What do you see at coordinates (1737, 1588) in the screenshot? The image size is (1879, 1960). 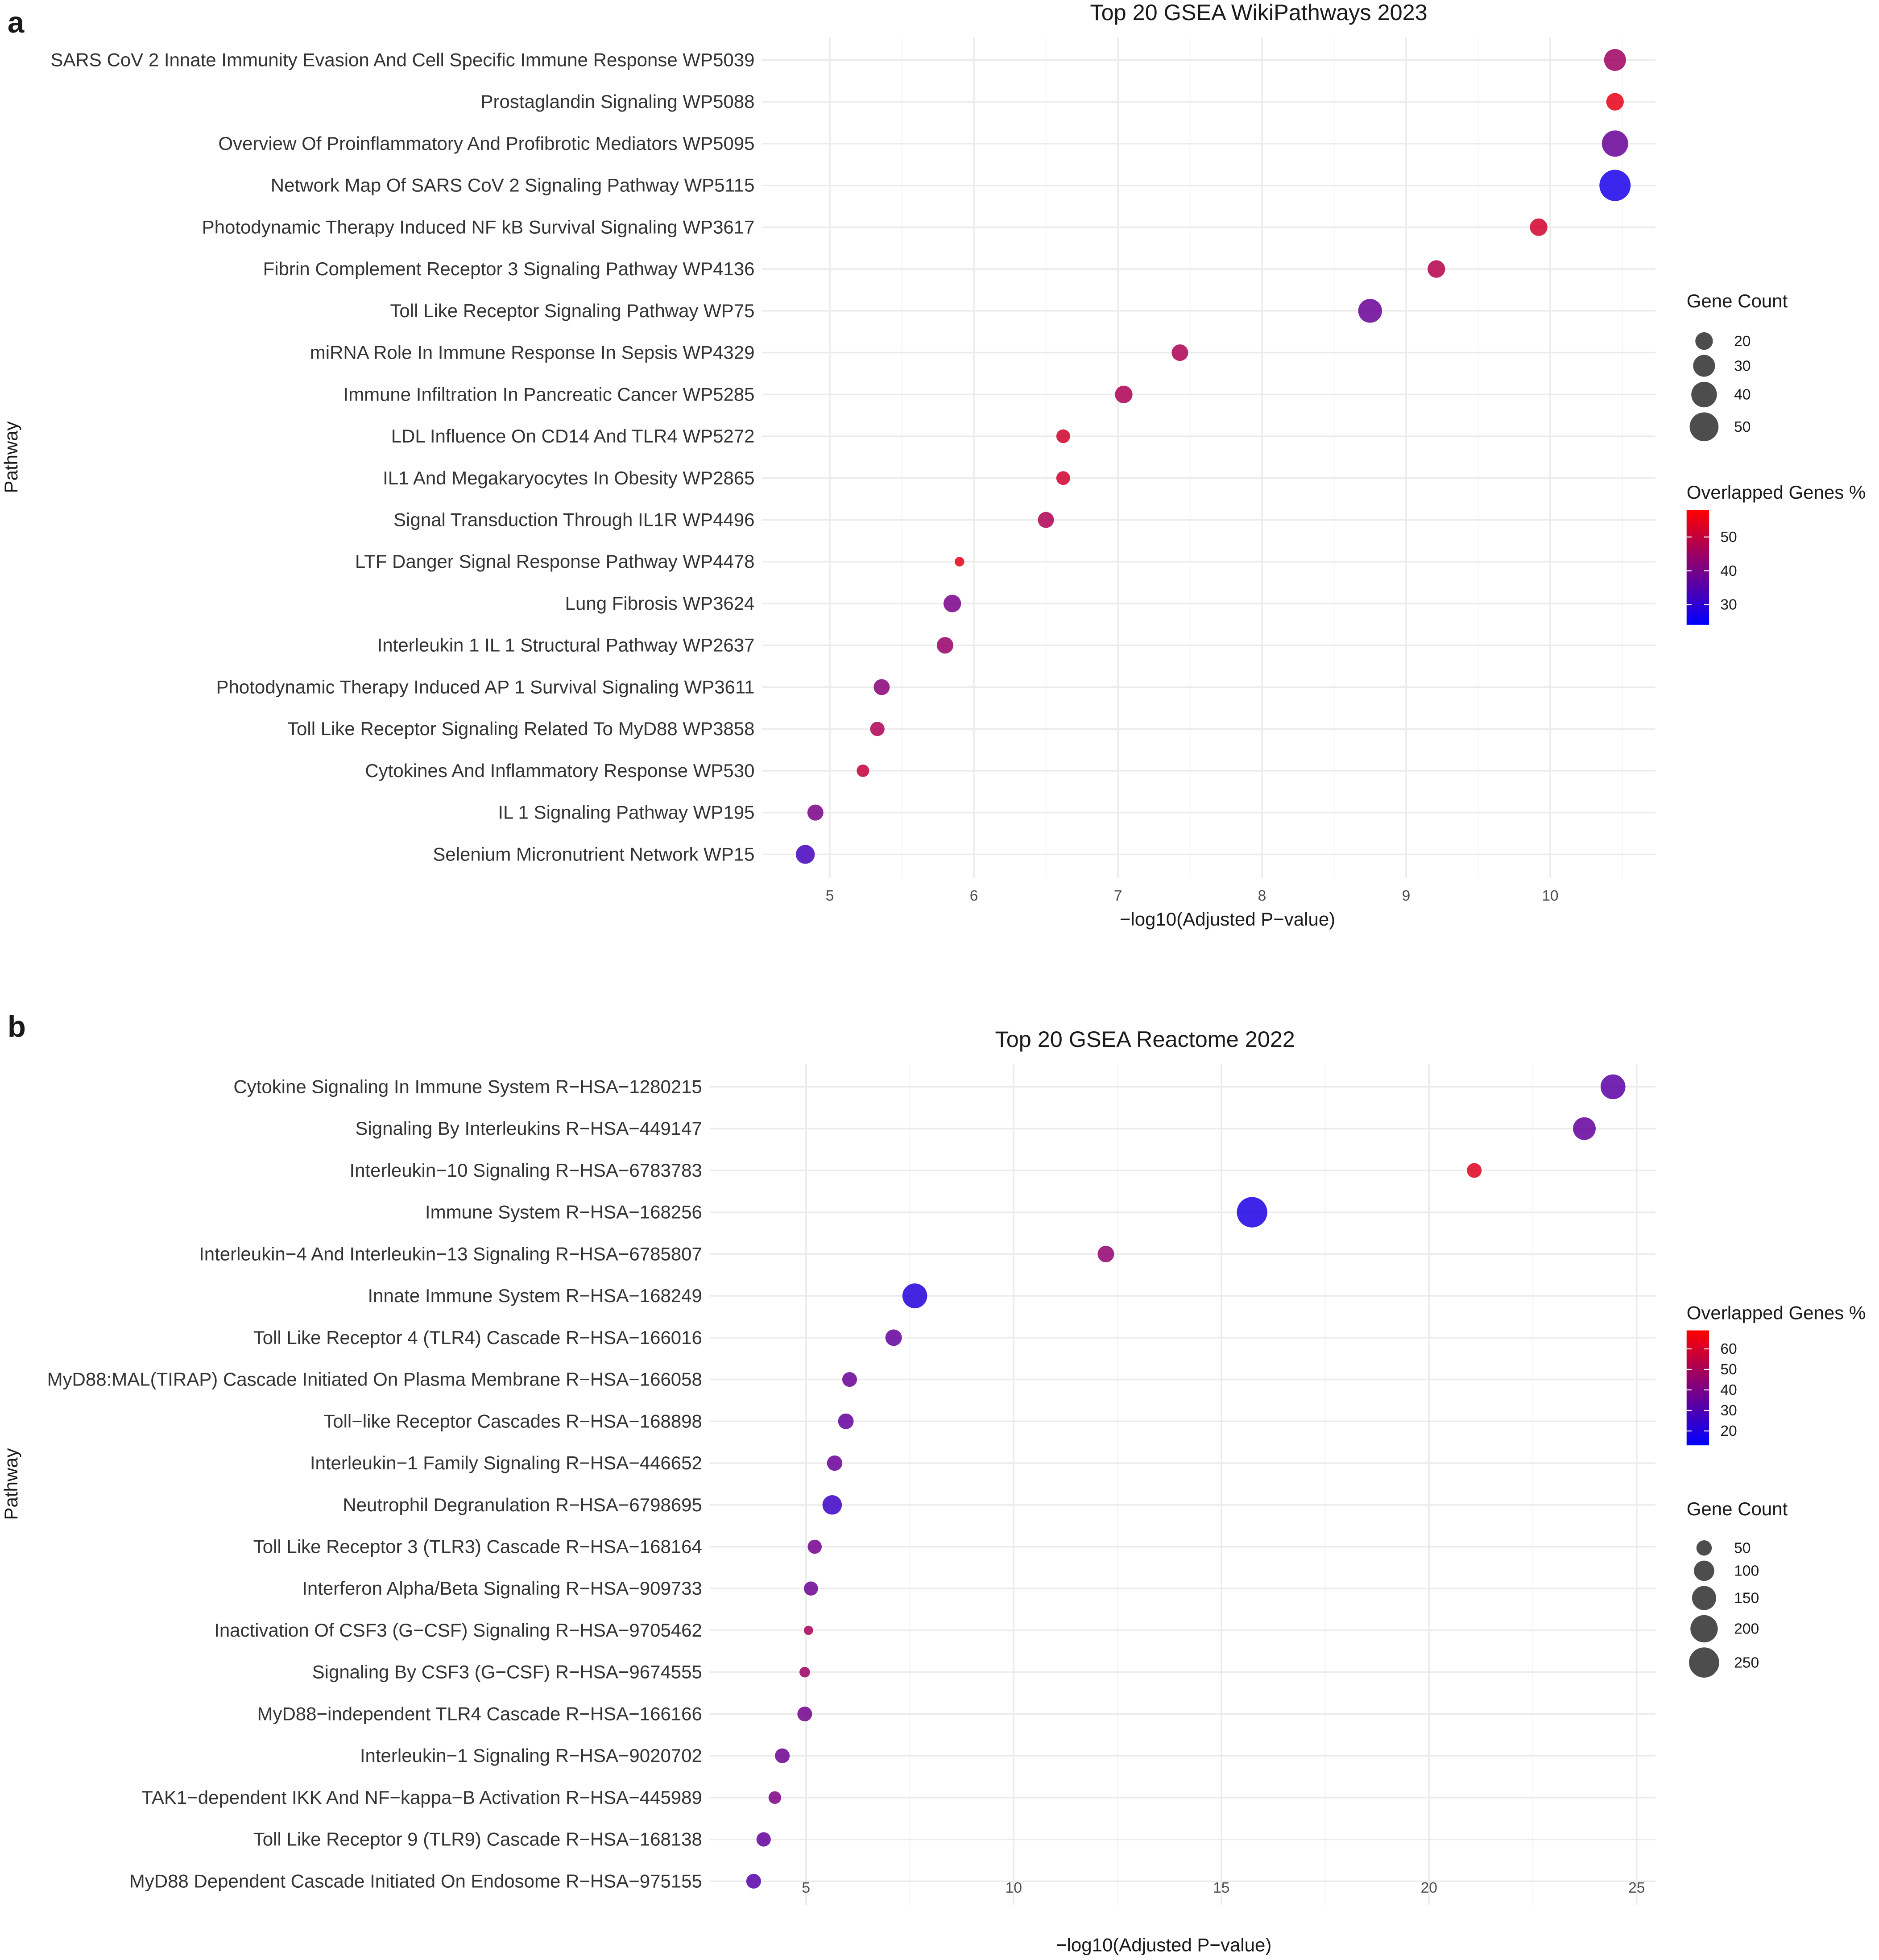 I see `size-legend: Gene Count 50 100 150 200 250` at bounding box center [1737, 1588].